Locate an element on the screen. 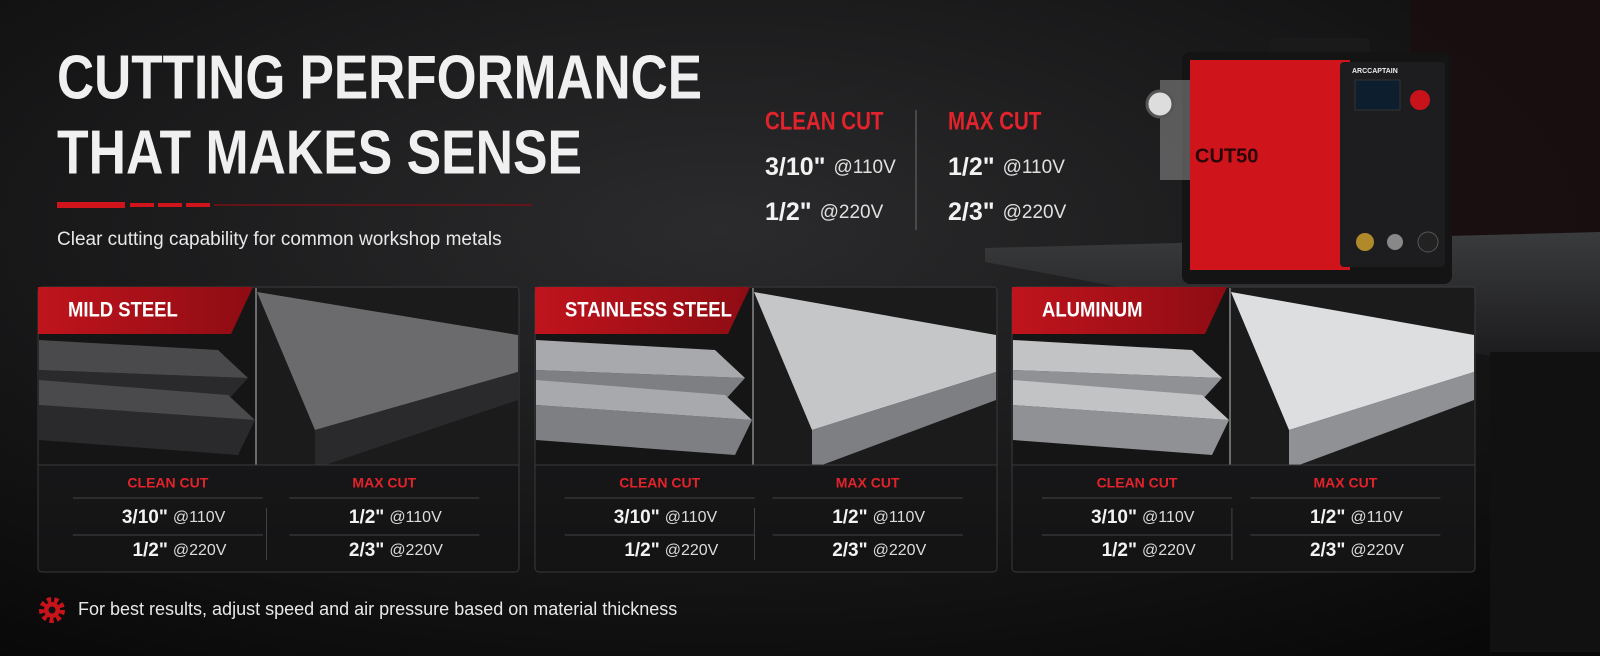 This screenshot has height=656, width=1600. gear-icon is located at coordinates (52, 610).